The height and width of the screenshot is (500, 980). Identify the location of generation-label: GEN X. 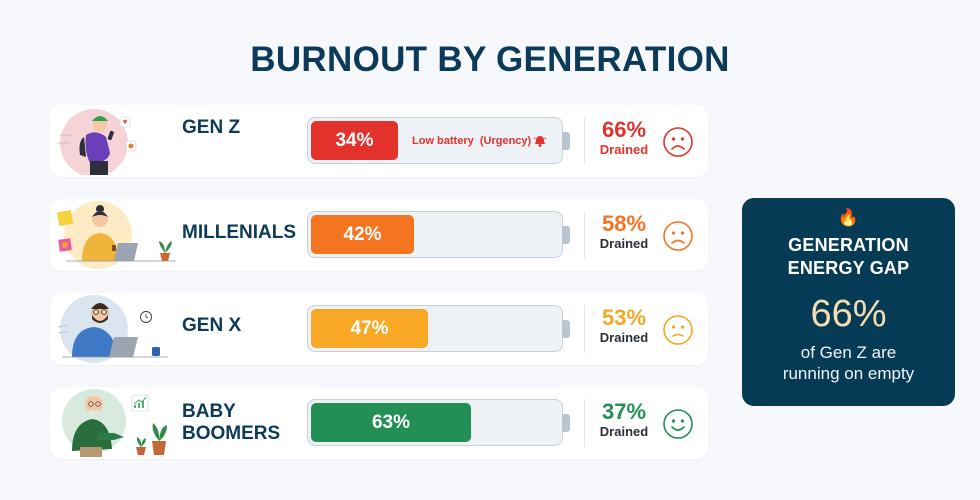
(212, 325).